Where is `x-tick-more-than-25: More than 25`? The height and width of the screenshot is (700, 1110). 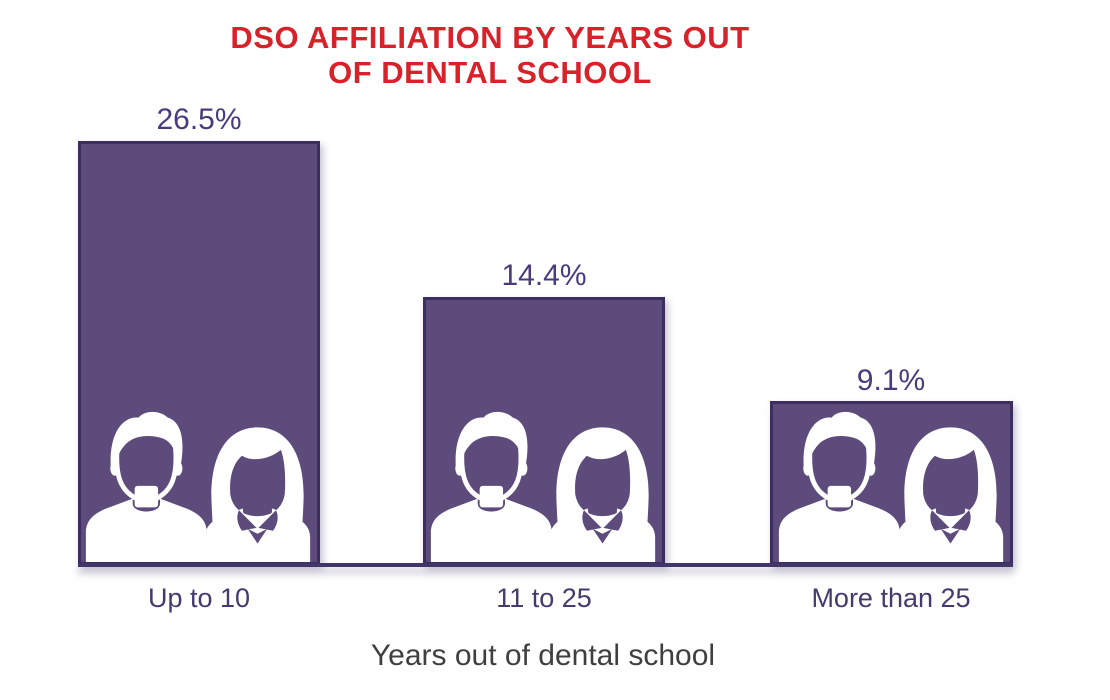 x-tick-more-than-25: More than 25 is located at coordinates (891, 598).